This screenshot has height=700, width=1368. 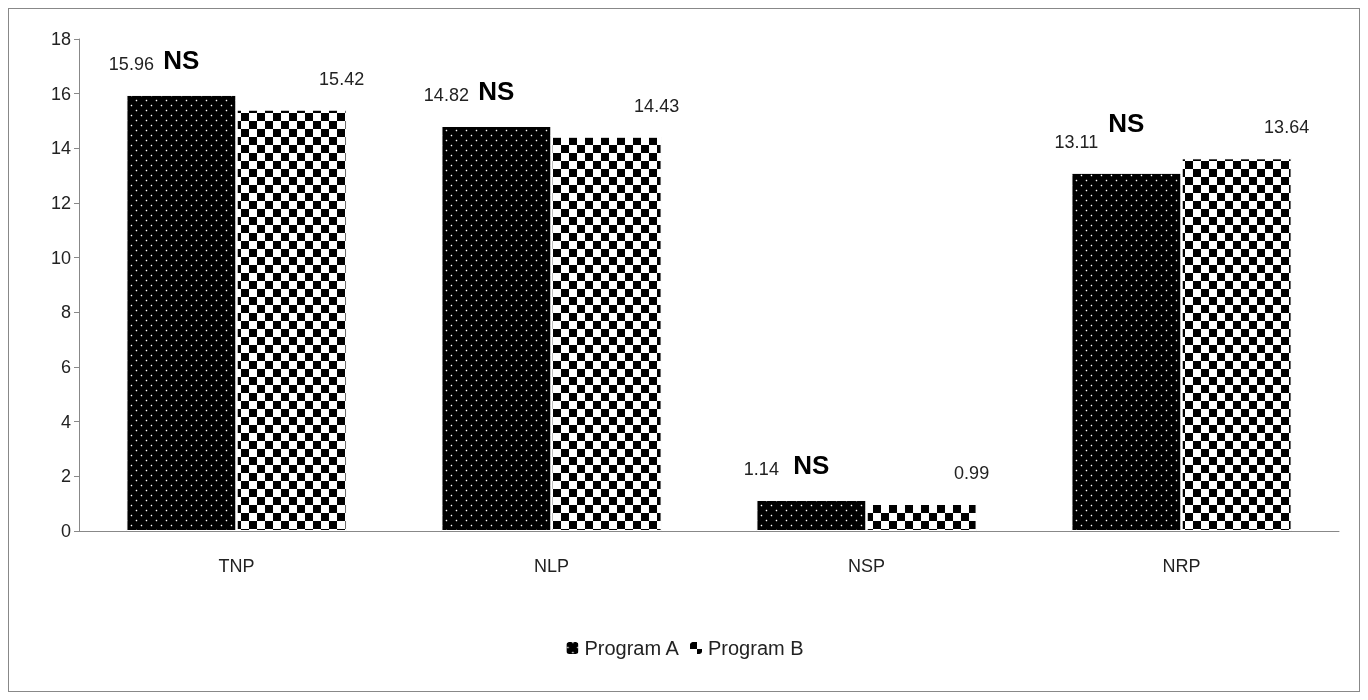 I want to click on data-label: 13.11, so click(x=1076, y=141).